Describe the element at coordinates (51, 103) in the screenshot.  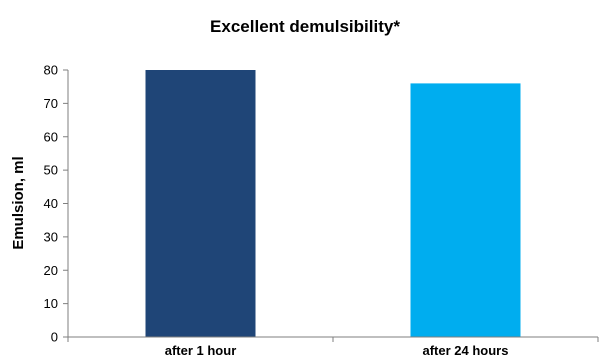
I see `y-tick-label-70: 70` at that location.